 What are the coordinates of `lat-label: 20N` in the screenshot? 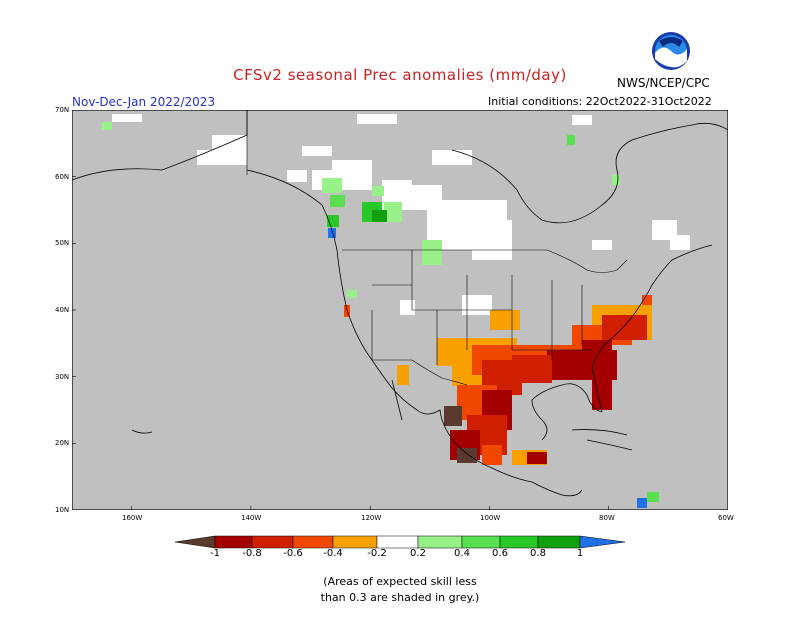 It's located at (62, 443).